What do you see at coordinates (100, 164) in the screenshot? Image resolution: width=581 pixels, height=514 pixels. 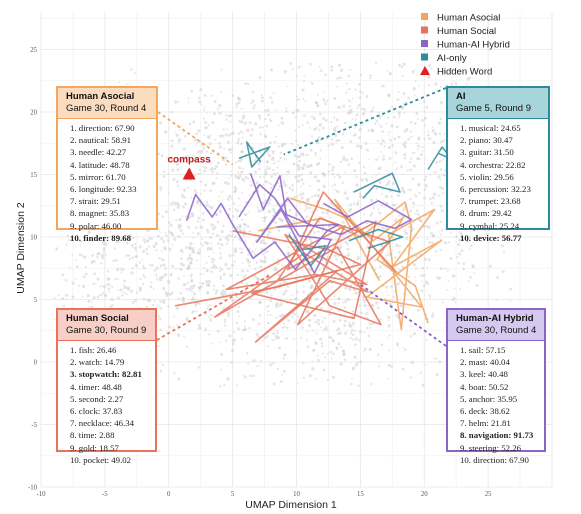 I see `card-word-item: 4. latitude: 48.78` at bounding box center [100, 164].